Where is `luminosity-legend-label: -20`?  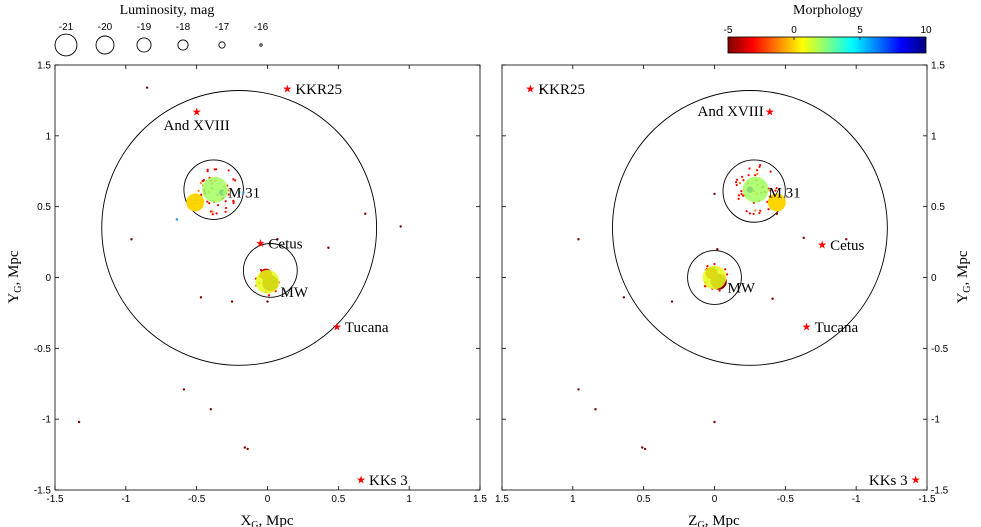
luminosity-legend-label: -20 is located at coordinates (105, 27).